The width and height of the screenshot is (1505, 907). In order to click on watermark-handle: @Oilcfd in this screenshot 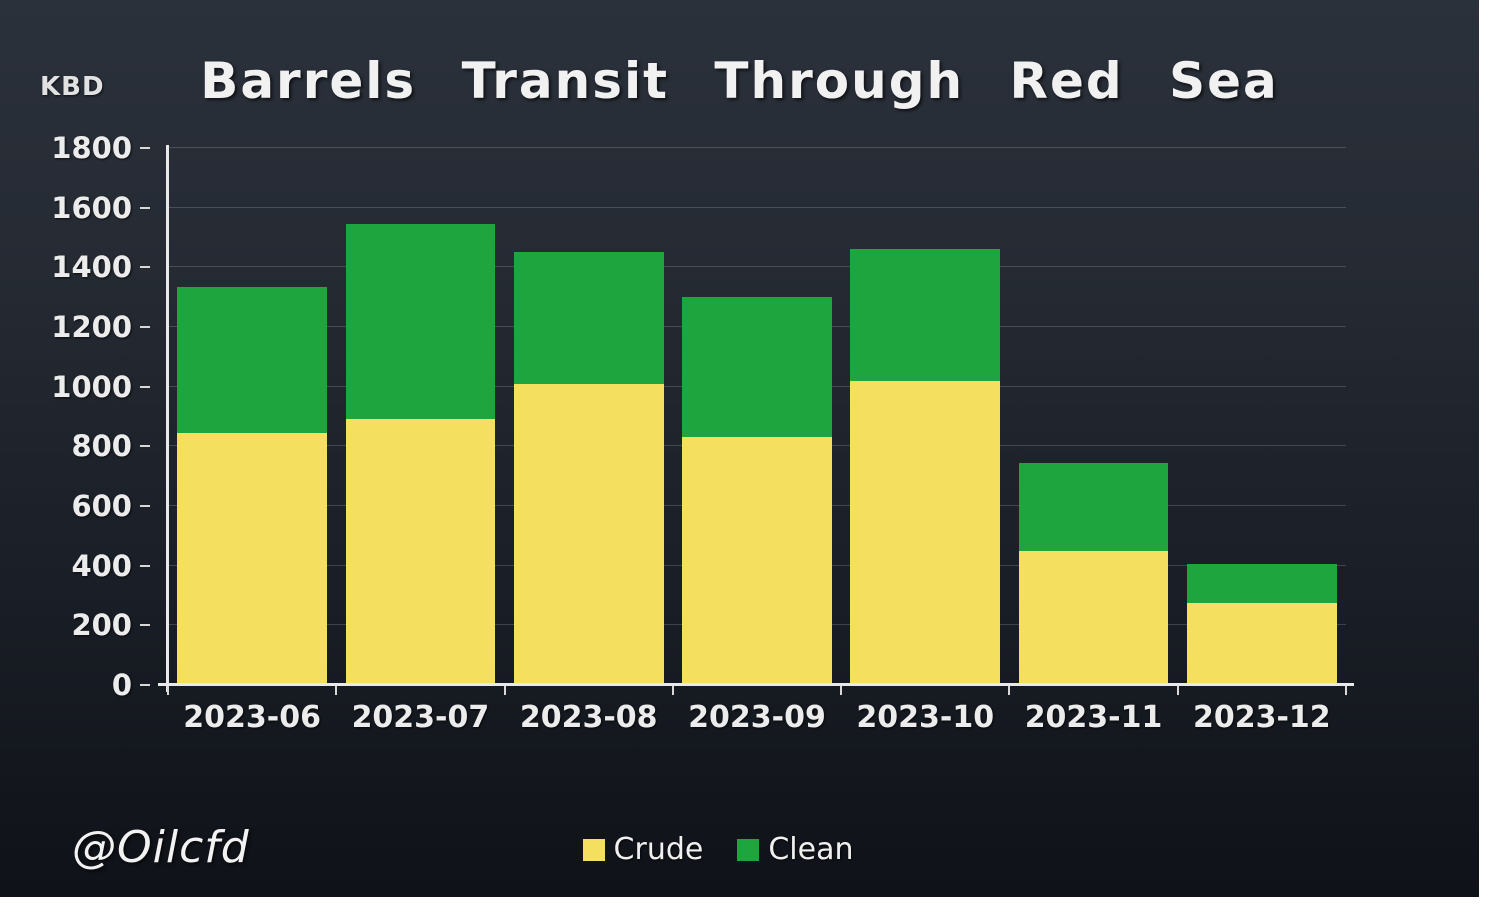, I will do `click(161, 847)`.